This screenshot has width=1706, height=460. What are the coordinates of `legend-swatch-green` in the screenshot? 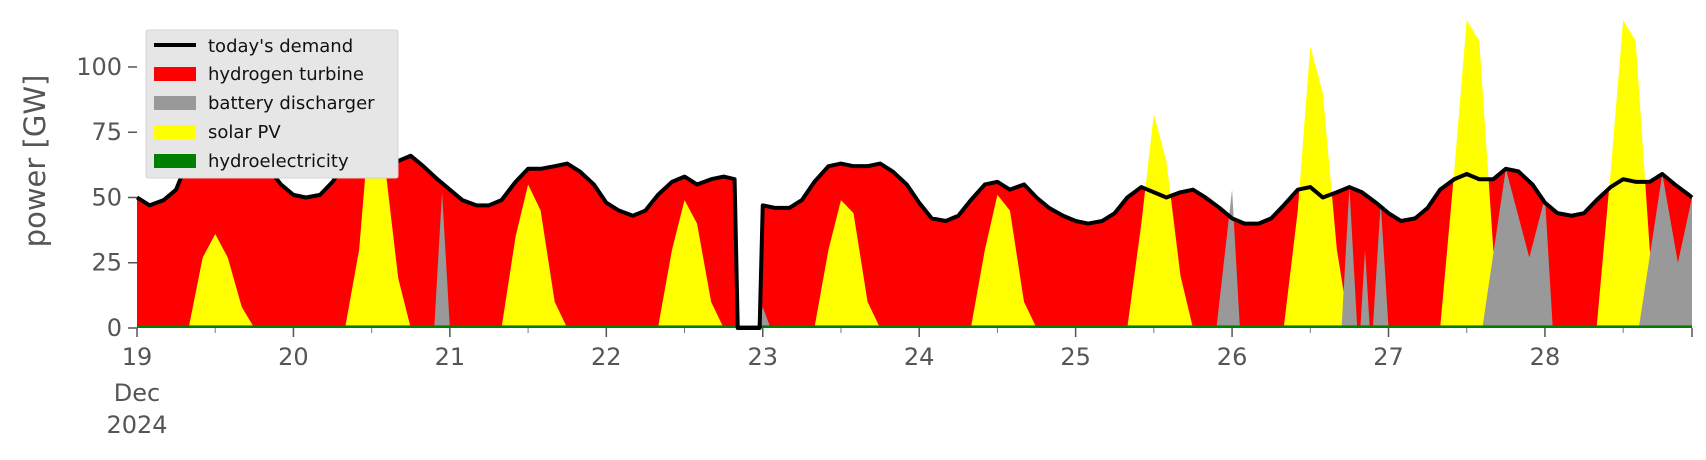 It's located at (175, 161).